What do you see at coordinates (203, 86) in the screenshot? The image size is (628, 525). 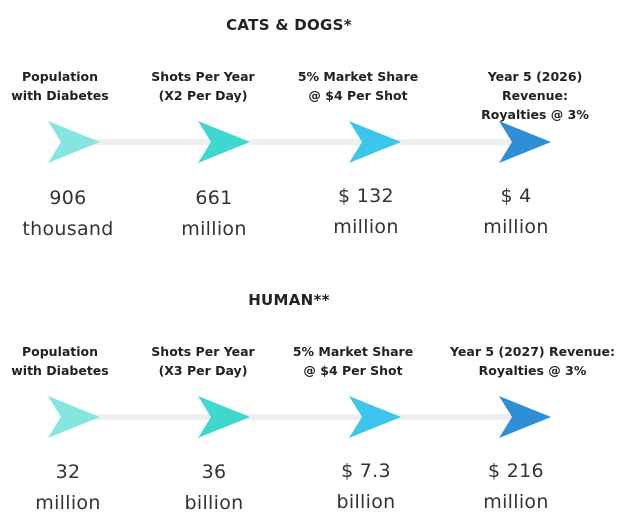 I see `step-label-shots: Shots Per Year (X2 Per Day)` at bounding box center [203, 86].